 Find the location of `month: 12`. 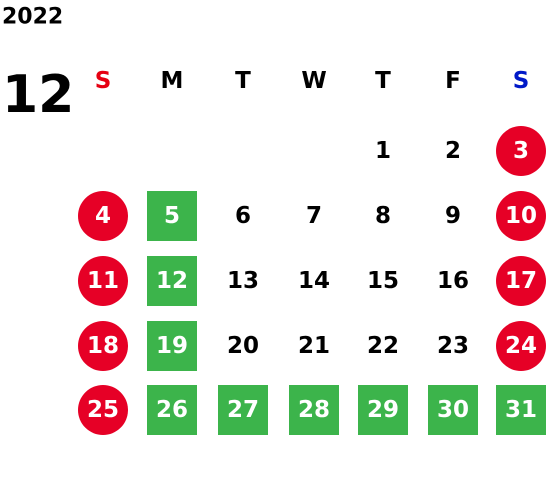

month: 12 is located at coordinates (38, 95).